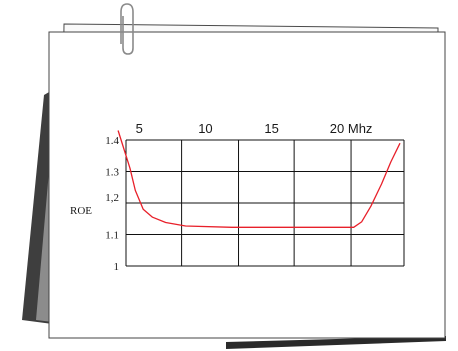 The width and height of the screenshot is (458, 351). What do you see at coordinates (254, 128) in the screenshot?
I see `x-tick-labels: 5 10 15 20 Mhz` at bounding box center [254, 128].